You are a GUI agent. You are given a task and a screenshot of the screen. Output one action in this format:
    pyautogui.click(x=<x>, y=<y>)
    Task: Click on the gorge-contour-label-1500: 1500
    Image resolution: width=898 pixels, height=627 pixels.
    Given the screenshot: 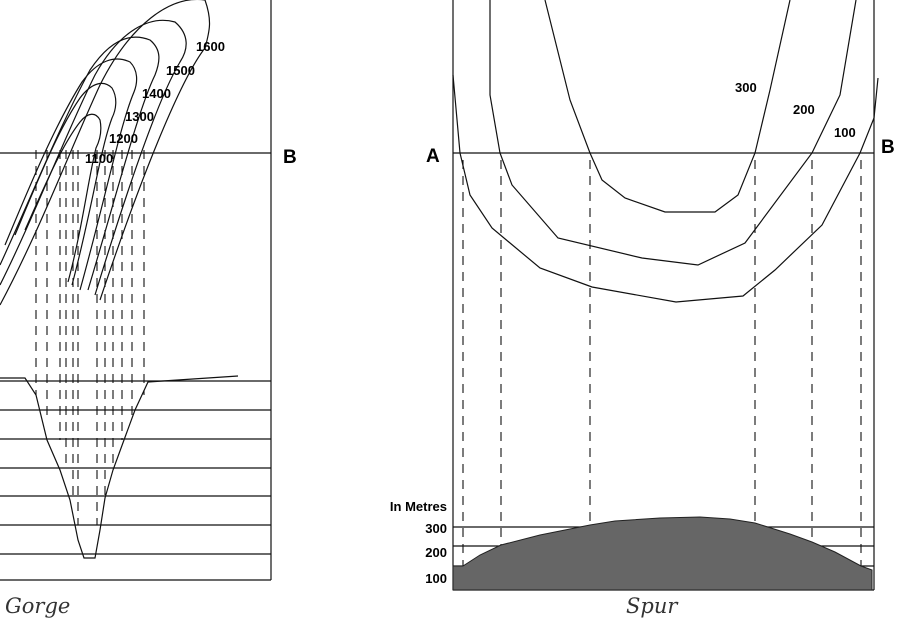 What is the action you would take?
    pyautogui.click(x=180, y=70)
    